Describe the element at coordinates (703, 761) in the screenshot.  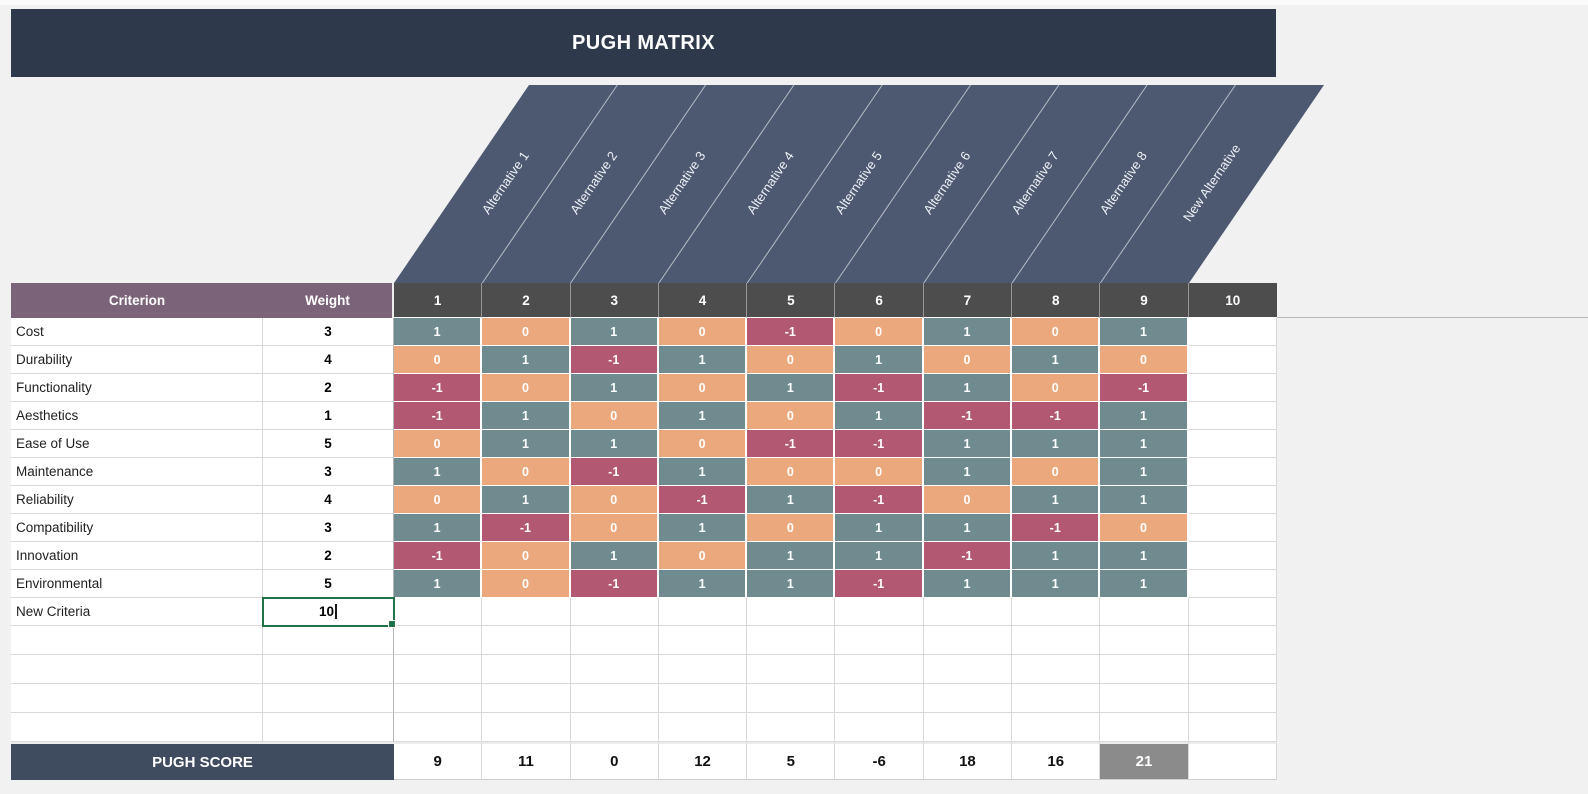
I see `score-cell: 12` at that location.